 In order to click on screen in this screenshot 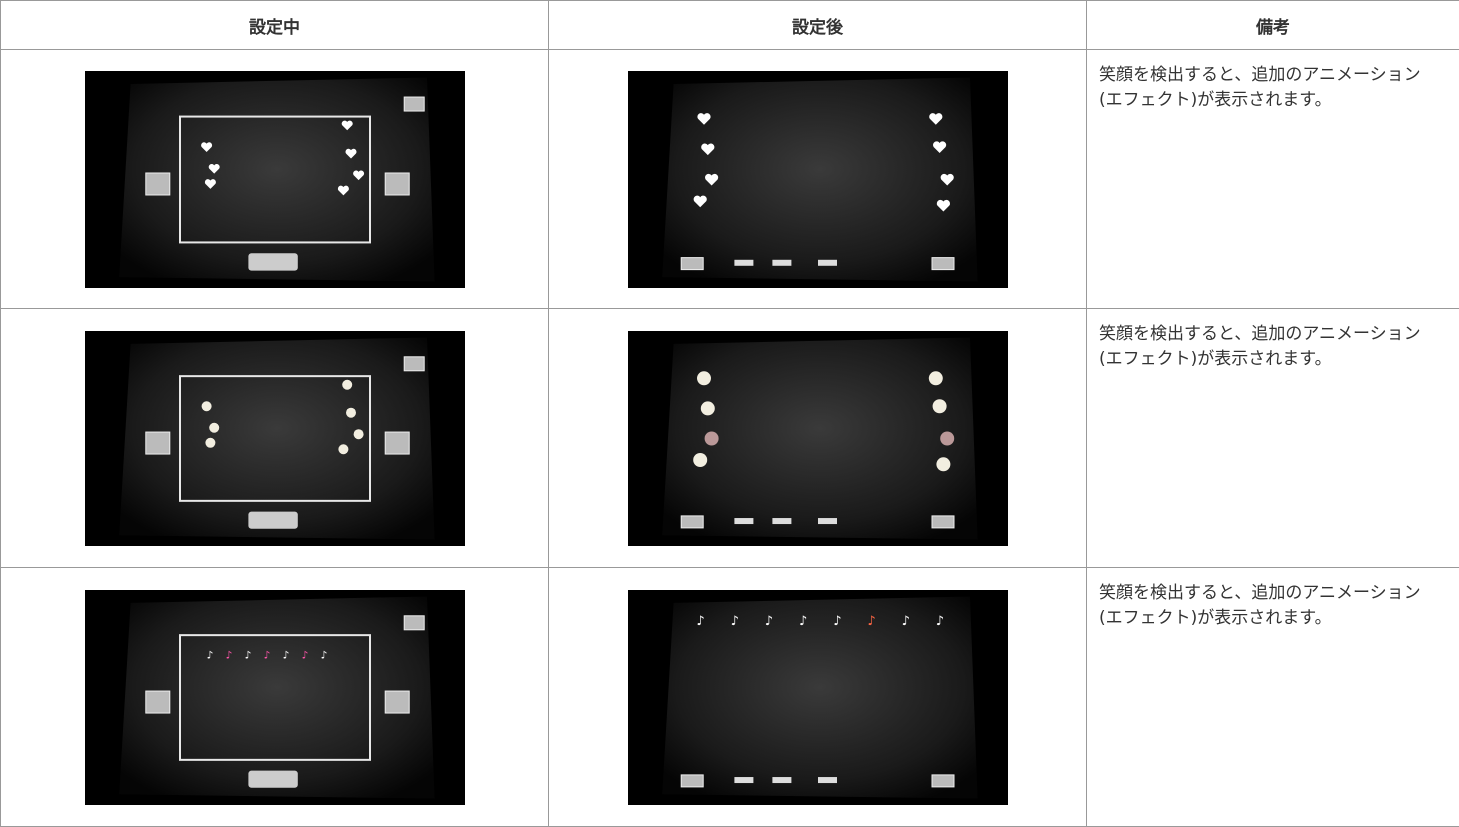, I will do `click(819, 697)`.